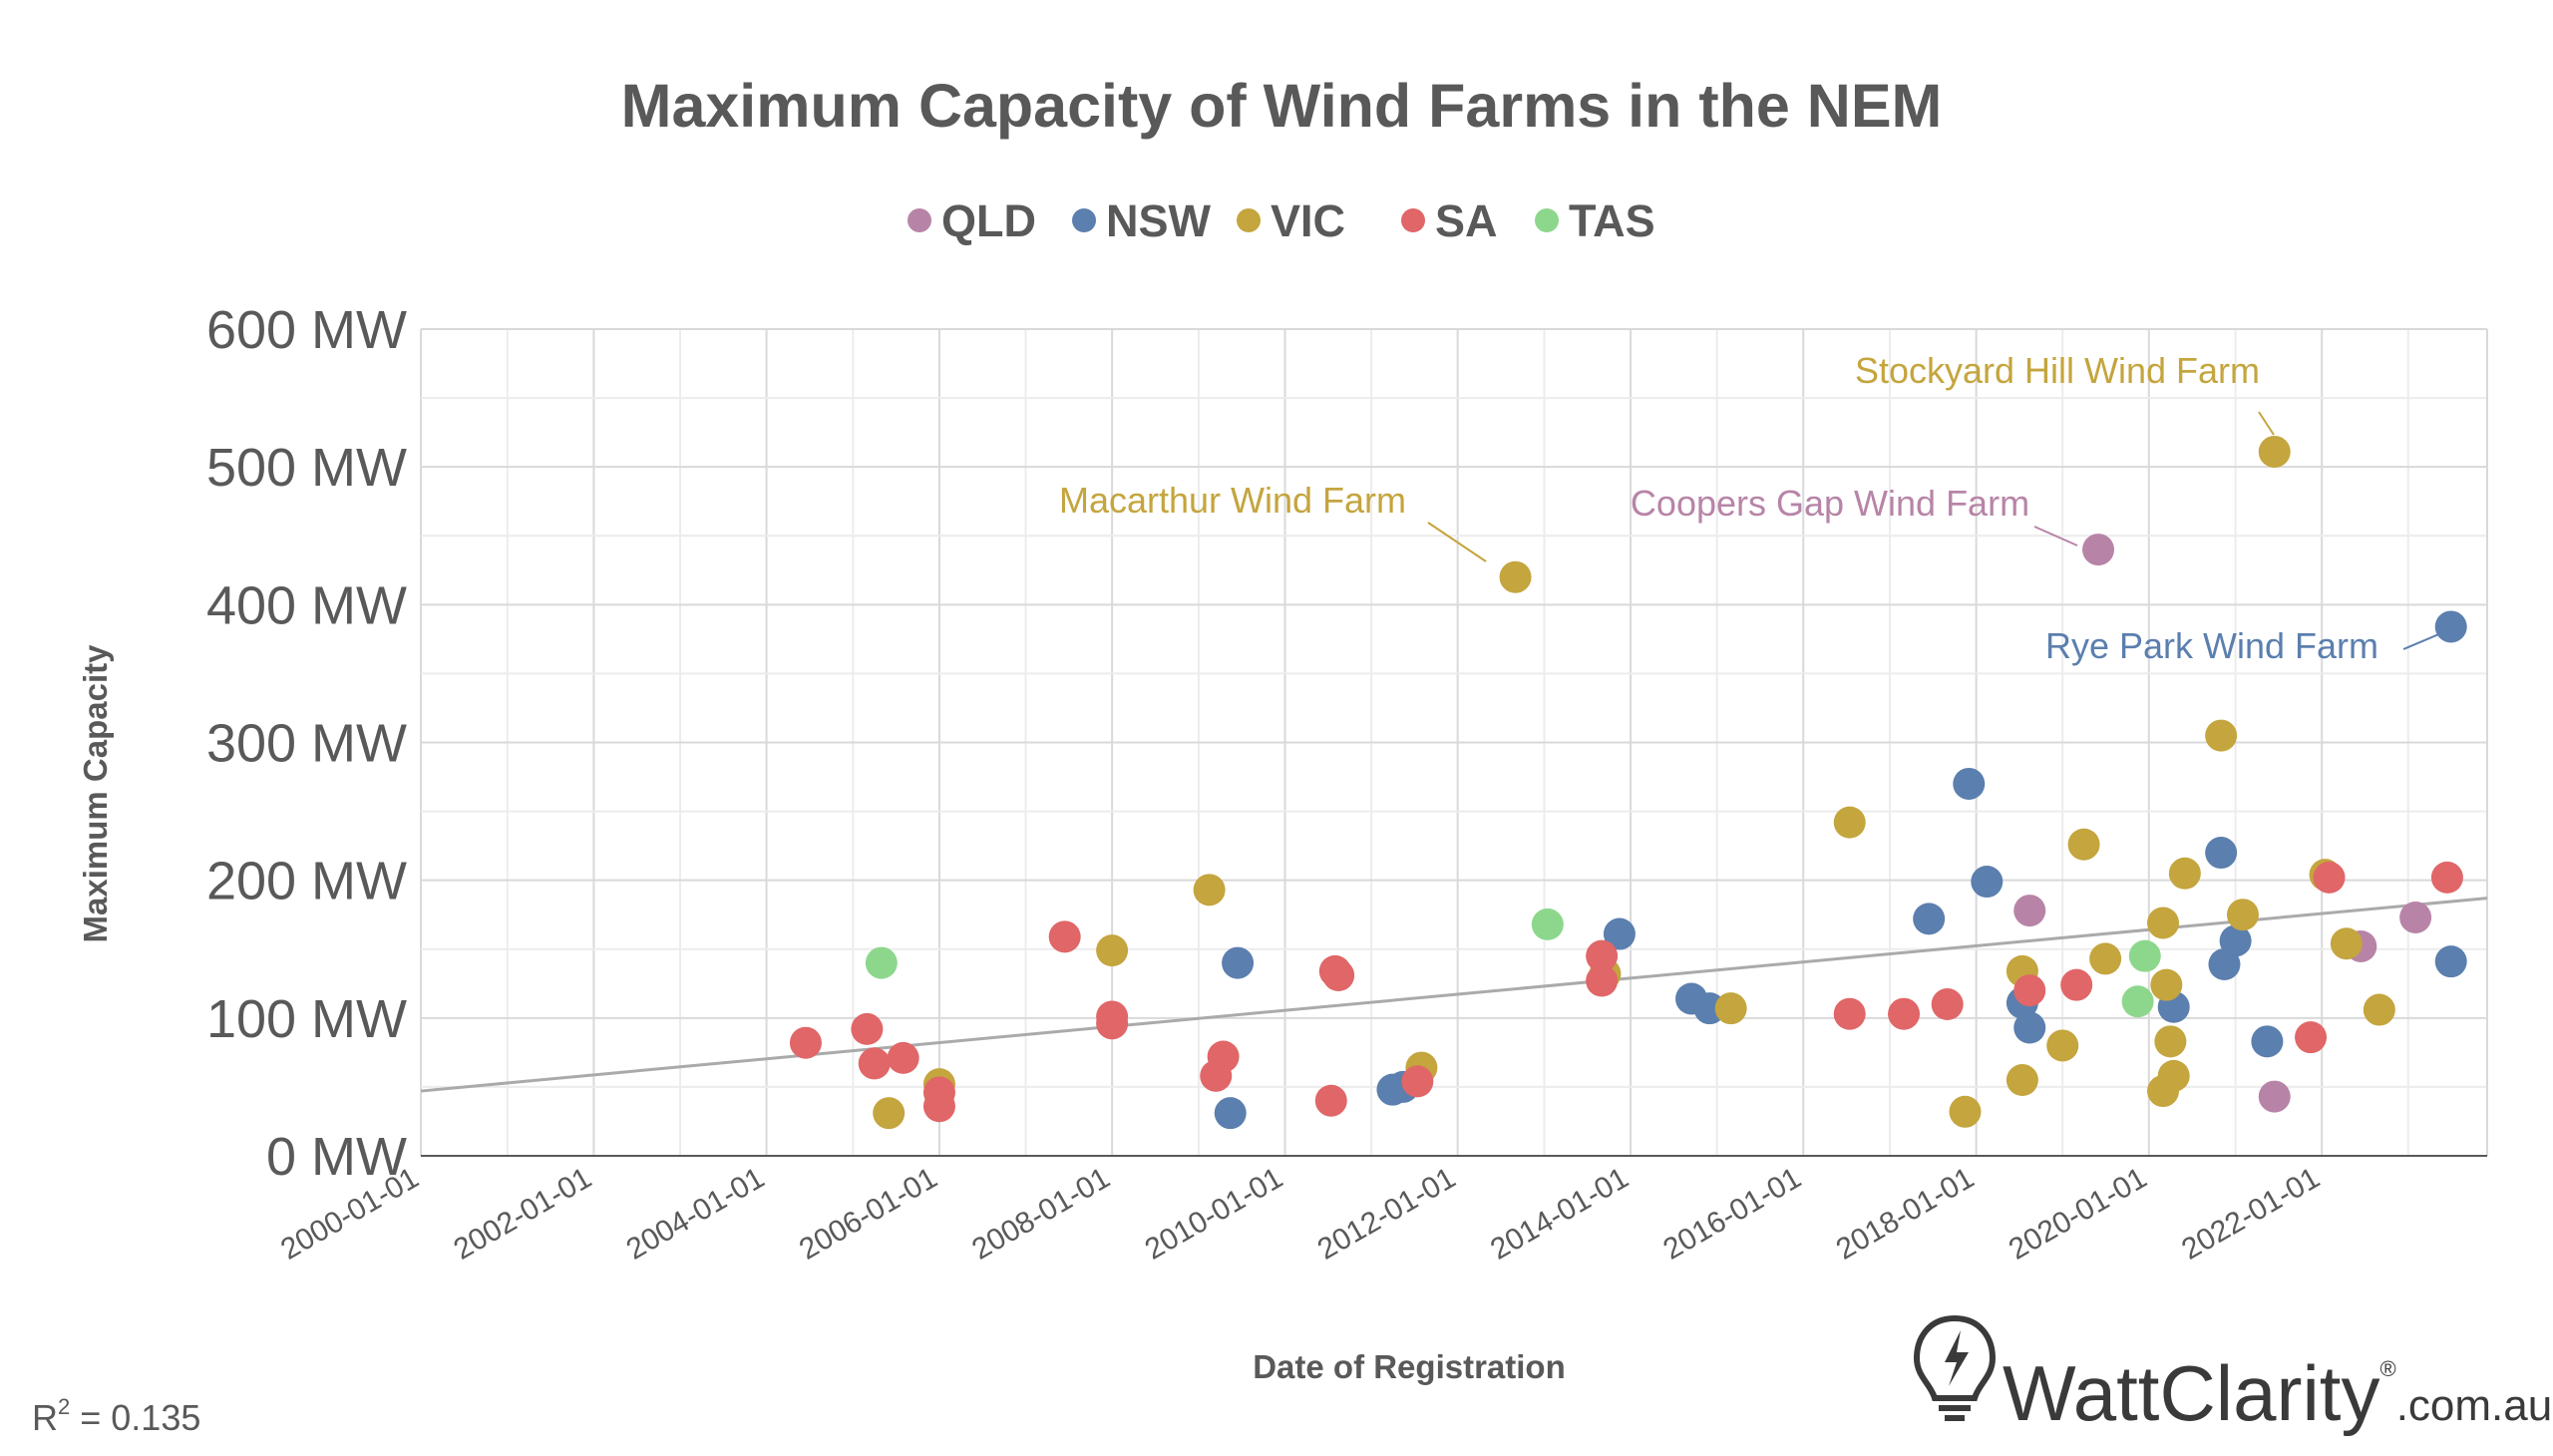  I want to click on x-tick-label: 2022-01-01, so click(2250, 1213).